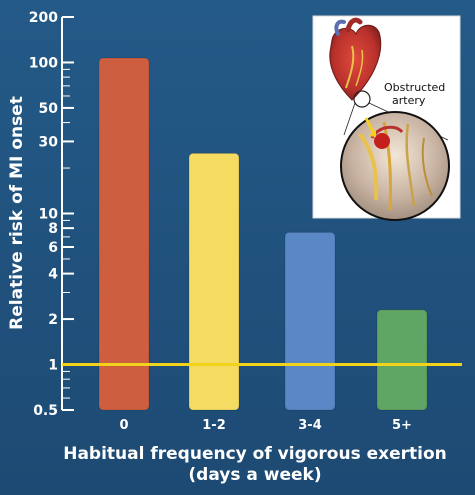  What do you see at coordinates (255, 454) in the screenshot?
I see `x-axis-title: Habitual frequency of vigorous exertion` at bounding box center [255, 454].